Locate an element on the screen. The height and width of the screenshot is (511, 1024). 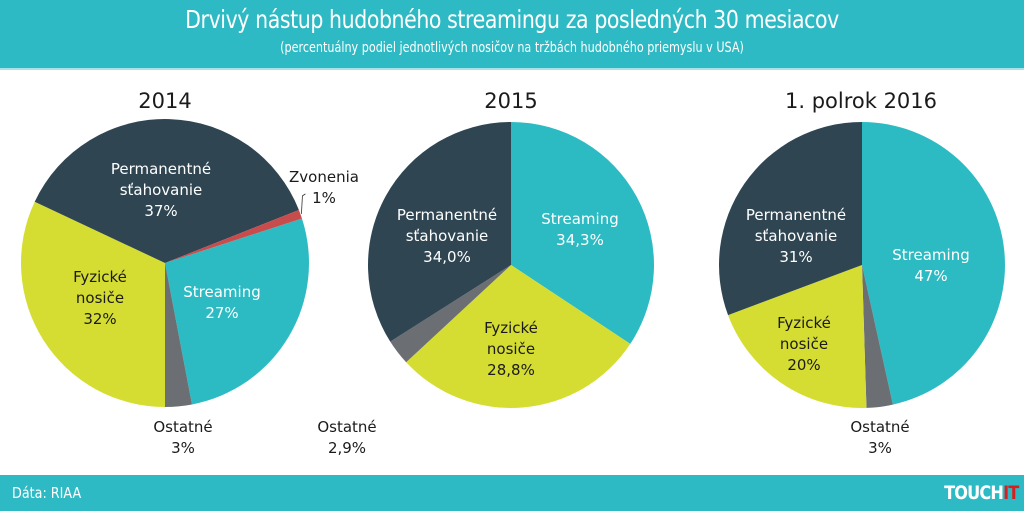
slice-name: Zvonenia is located at coordinates (324, 177).